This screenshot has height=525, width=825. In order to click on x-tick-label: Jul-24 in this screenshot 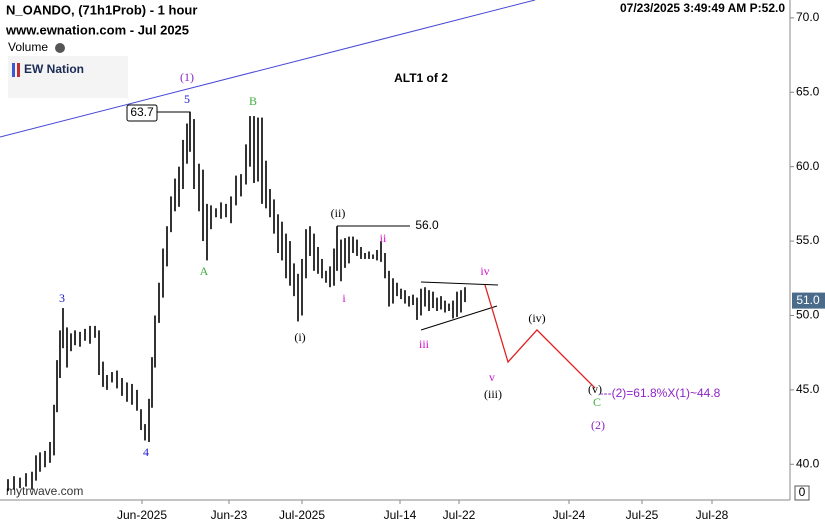, I will do `click(569, 515)`.